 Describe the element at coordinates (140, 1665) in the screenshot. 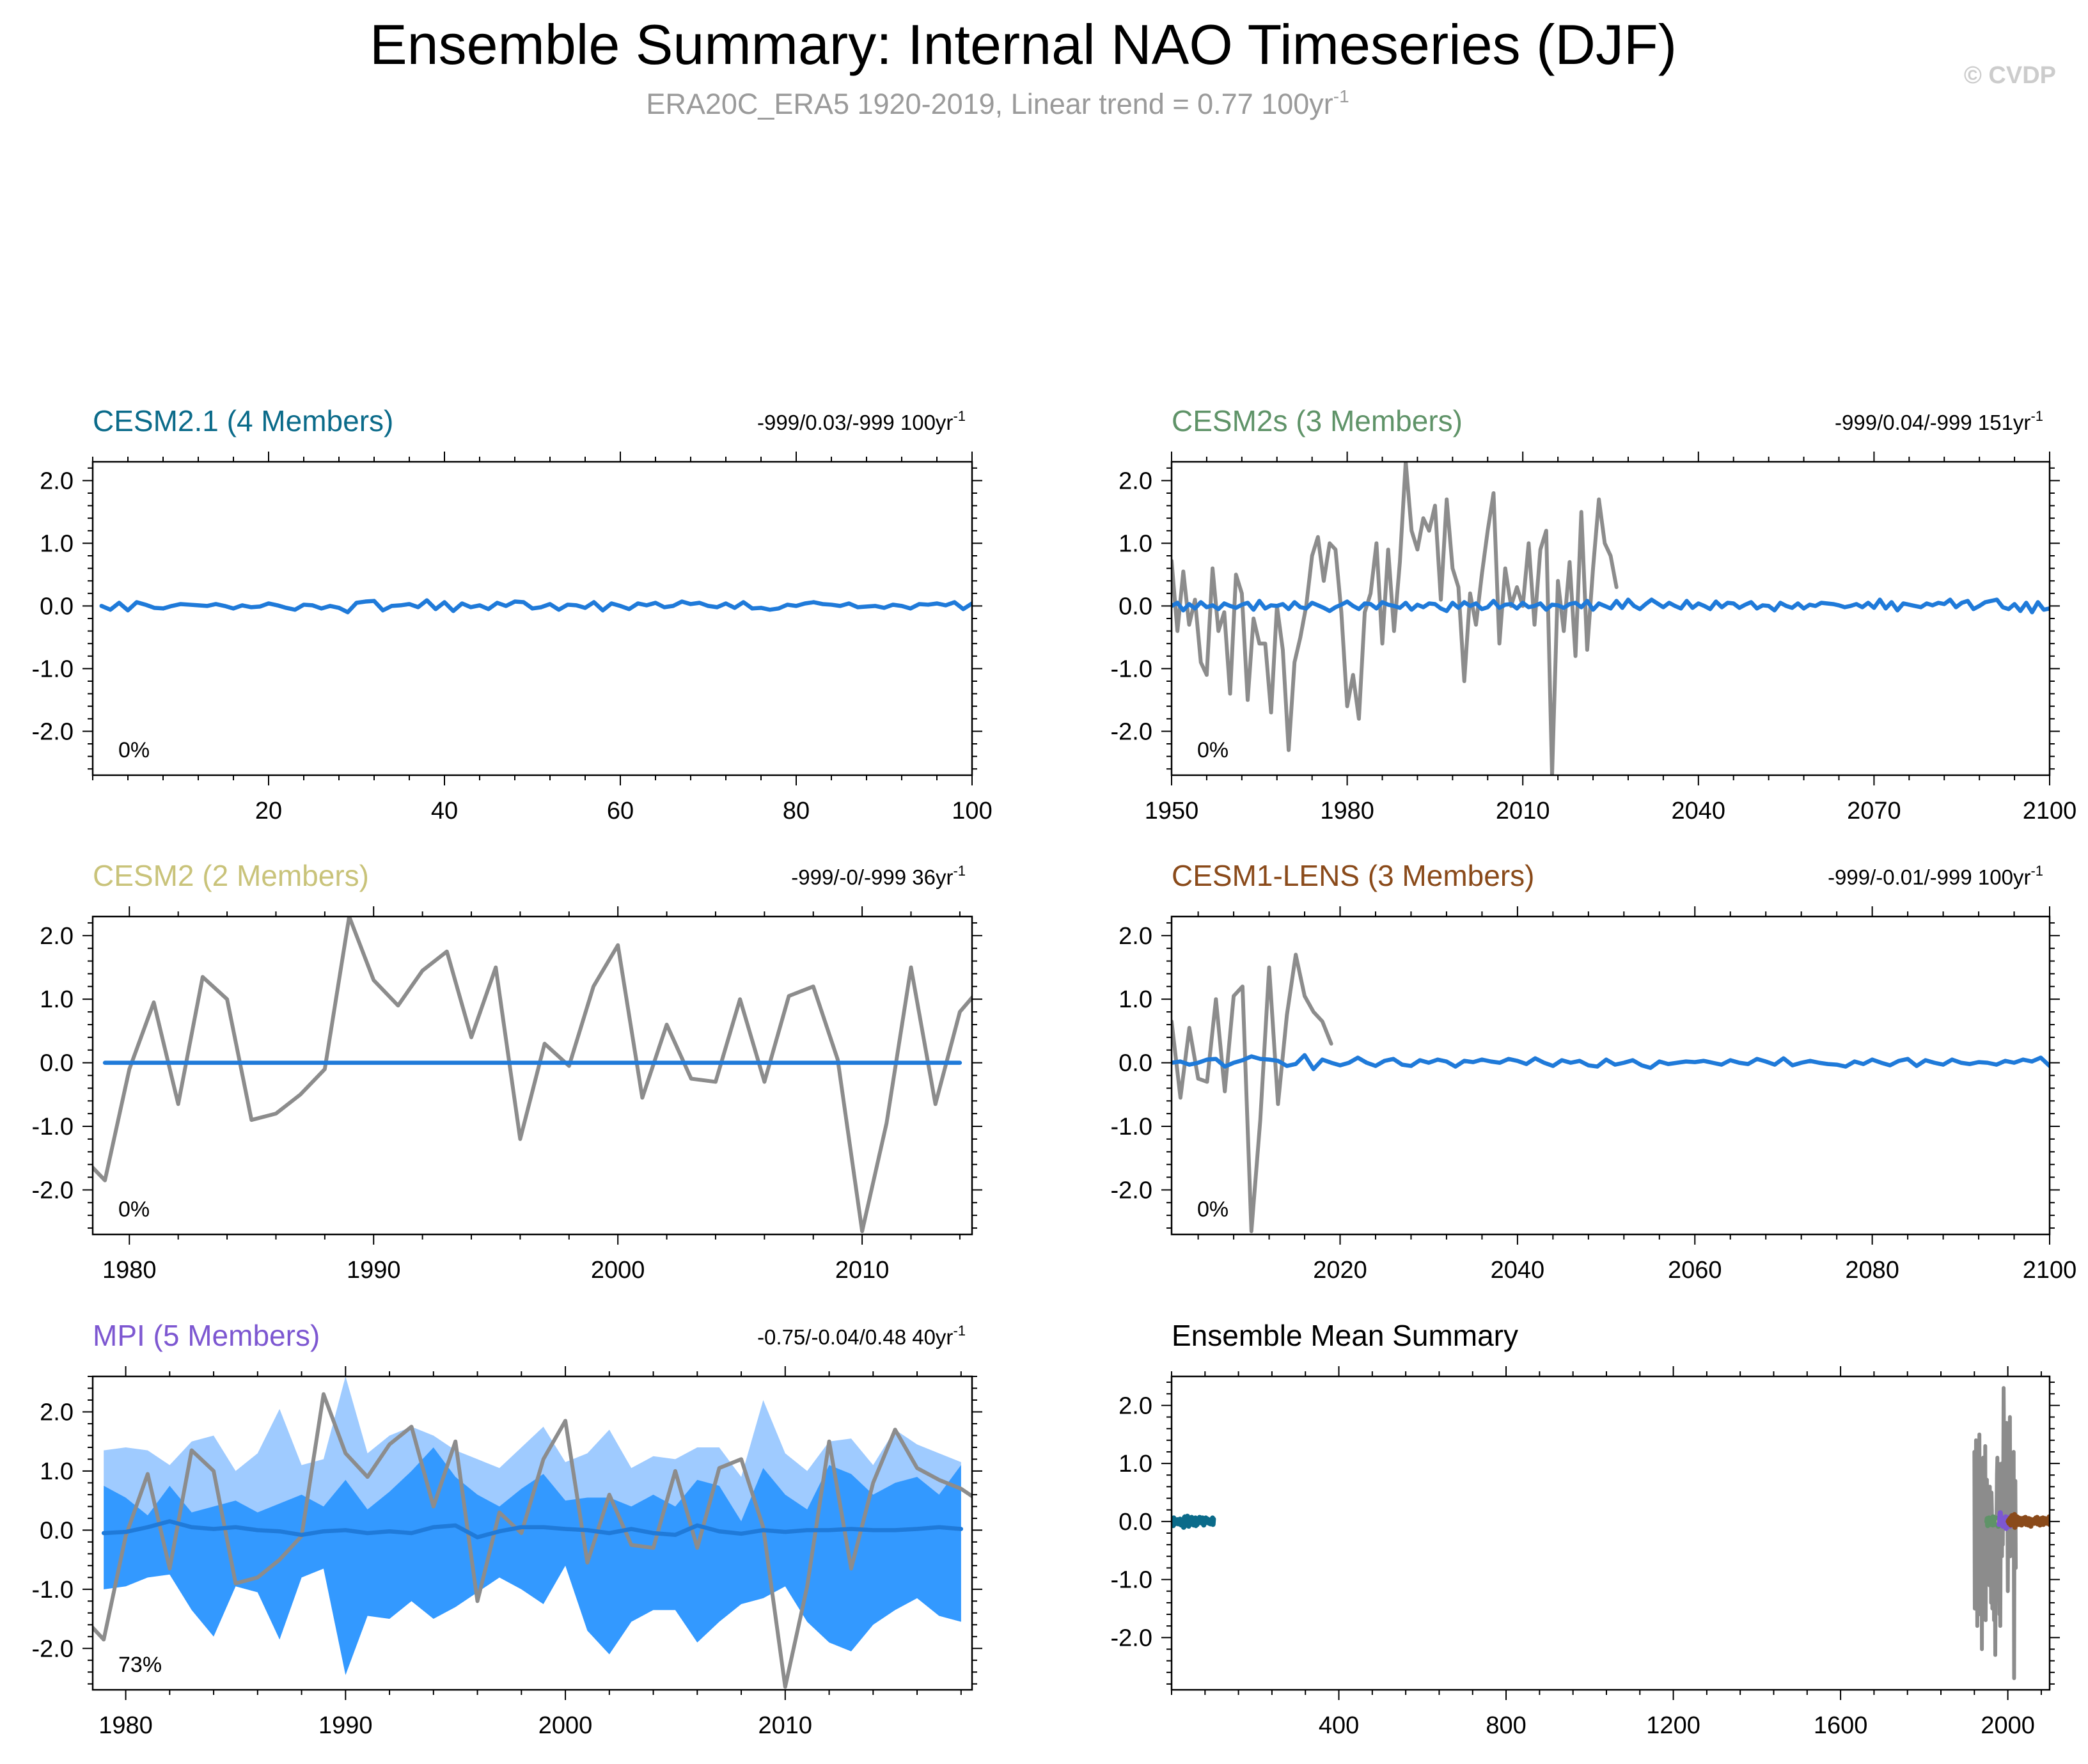

I see `percent-label: 73%` at that location.